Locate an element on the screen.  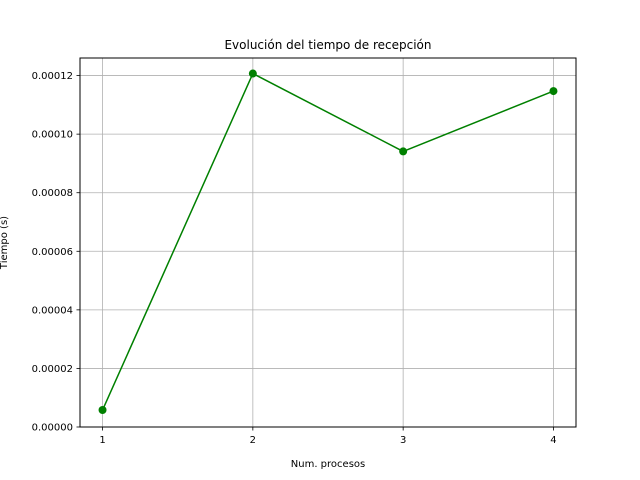
y-tick-label: 0.00000 is located at coordinates (52, 428).